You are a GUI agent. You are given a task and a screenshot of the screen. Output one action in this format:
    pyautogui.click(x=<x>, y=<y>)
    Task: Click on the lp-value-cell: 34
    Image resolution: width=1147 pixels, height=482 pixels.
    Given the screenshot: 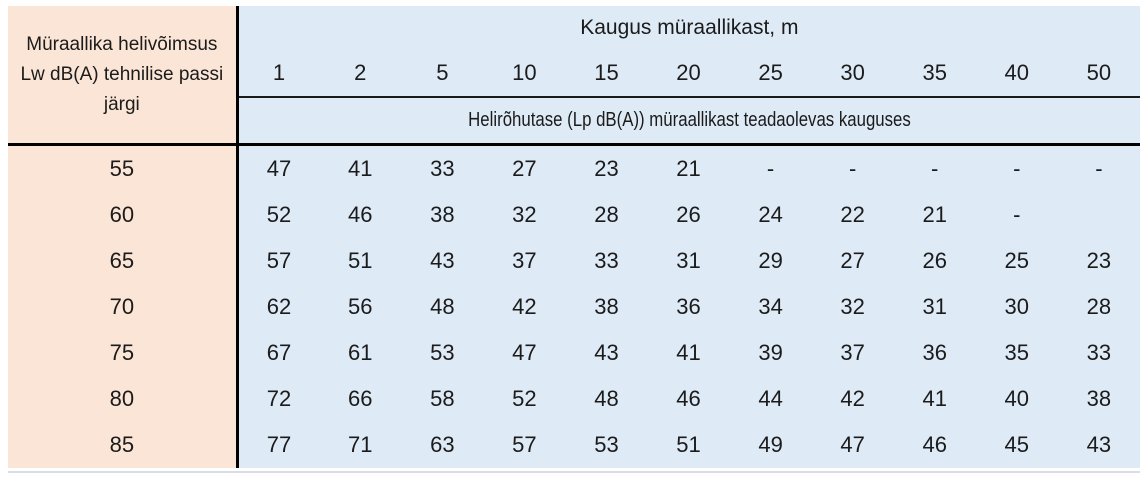 What is the action you would take?
    pyautogui.click(x=770, y=307)
    